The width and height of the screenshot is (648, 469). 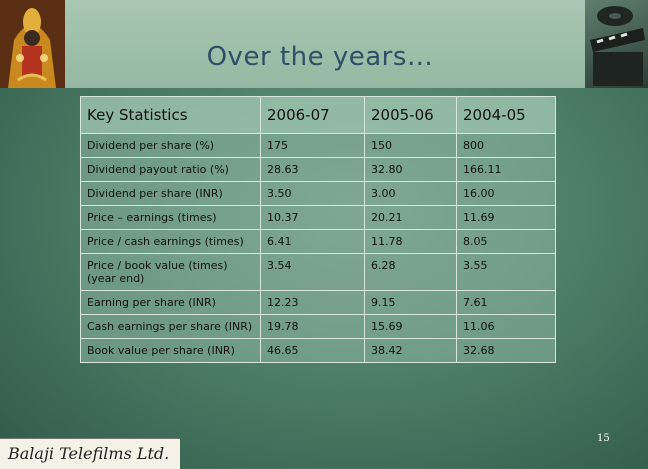 I want to click on table-row: Earning per share (INR) 12.23 9.15 7.61, so click(x=318, y=302).